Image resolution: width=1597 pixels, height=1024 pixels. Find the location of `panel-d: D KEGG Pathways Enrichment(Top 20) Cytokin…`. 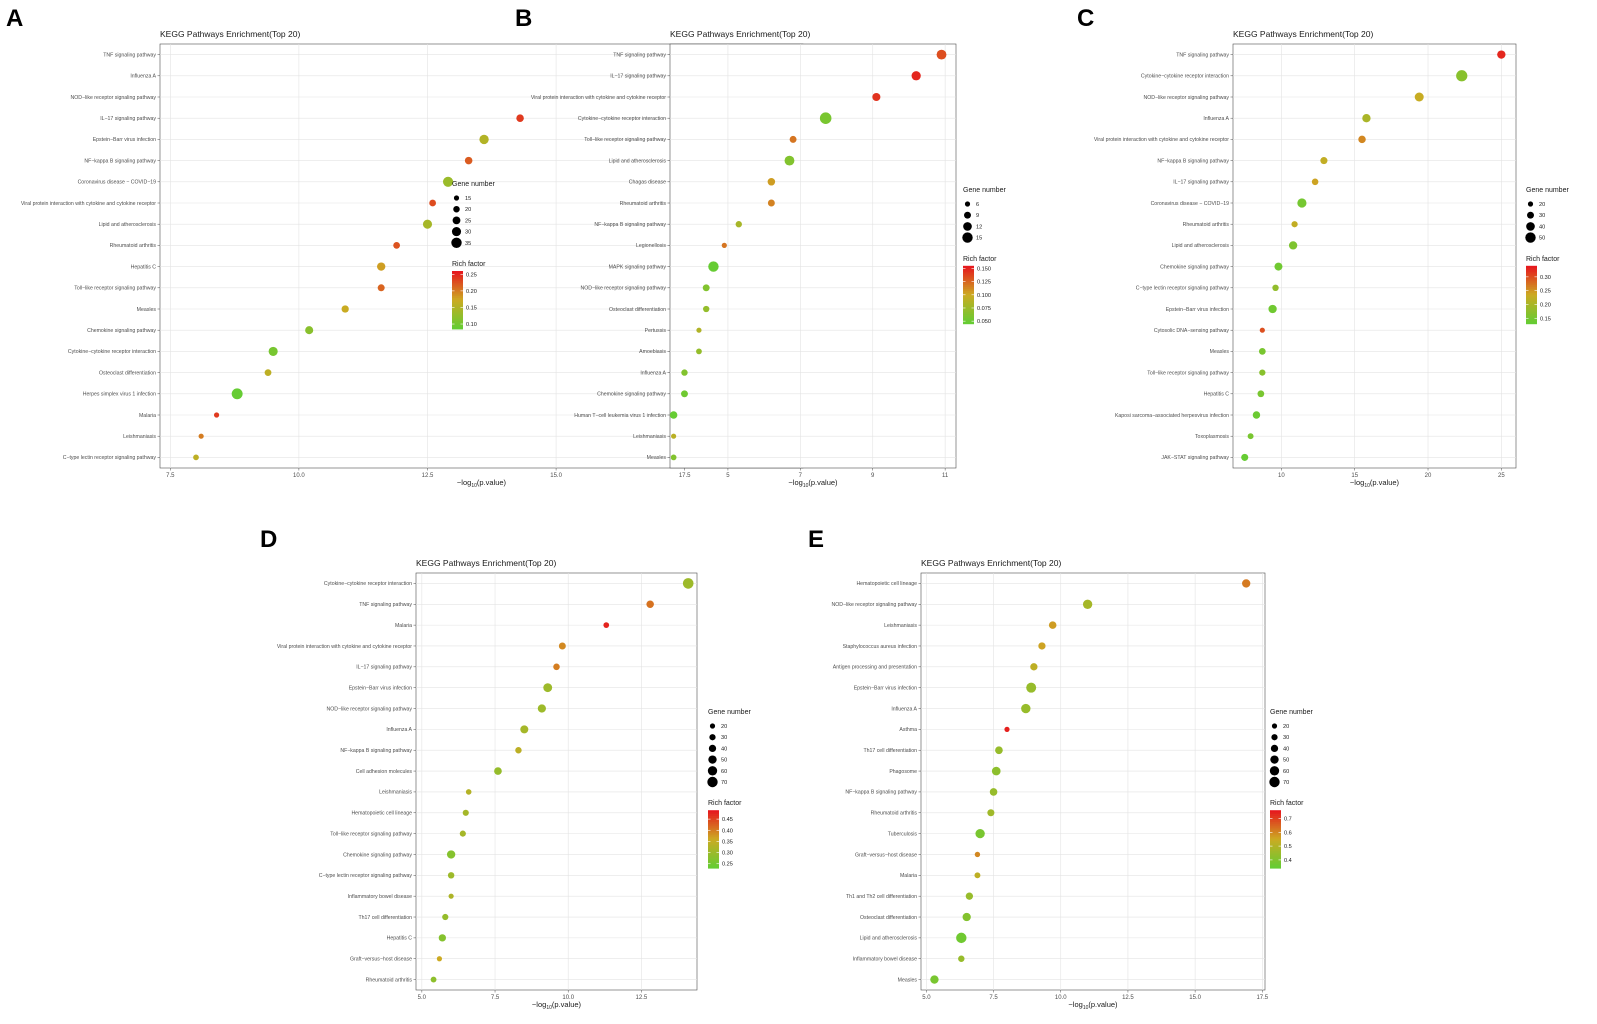

panel-d: D KEGG Pathways Enrichment(Top 20) Cytokin… is located at coordinates (505, 768).